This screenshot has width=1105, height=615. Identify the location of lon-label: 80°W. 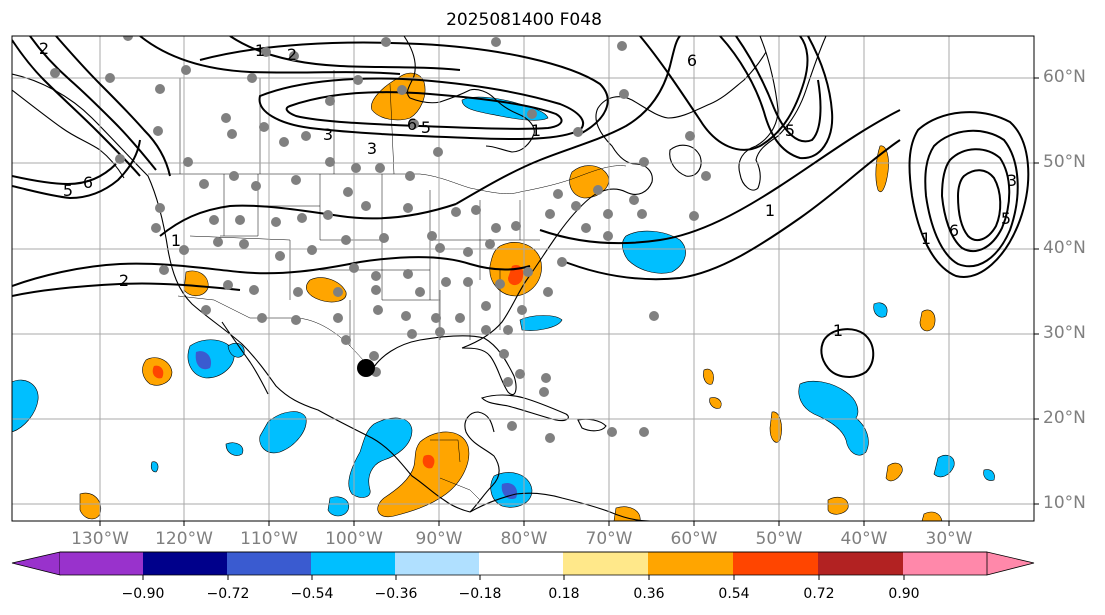
(524, 539).